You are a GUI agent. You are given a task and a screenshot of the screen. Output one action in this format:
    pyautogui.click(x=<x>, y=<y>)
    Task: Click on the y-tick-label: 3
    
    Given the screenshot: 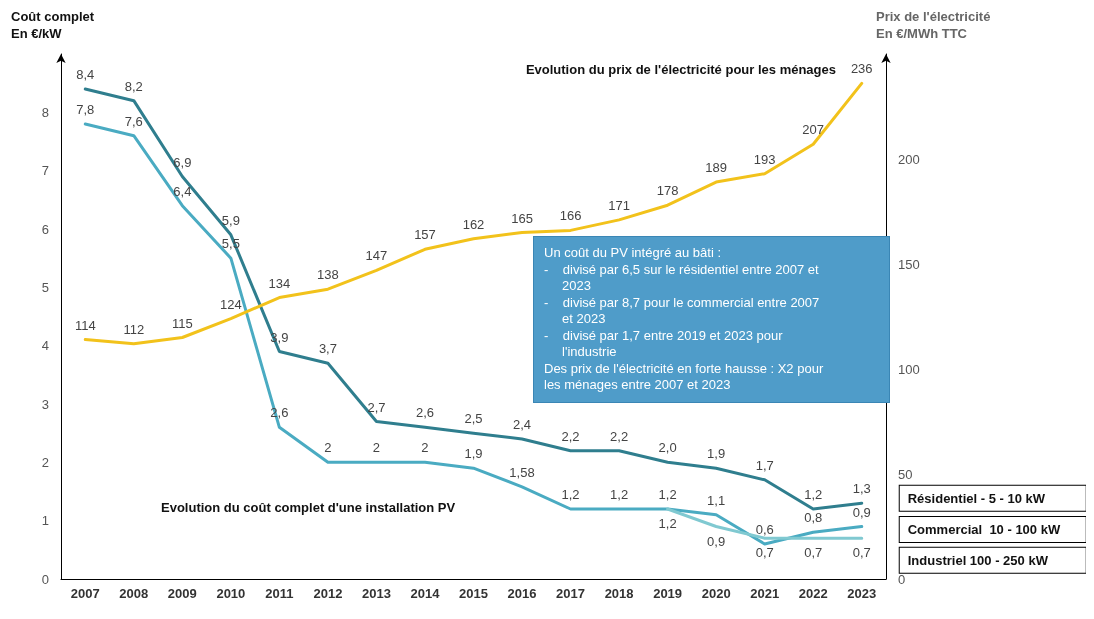 What is the action you would take?
    pyautogui.click(x=45, y=404)
    